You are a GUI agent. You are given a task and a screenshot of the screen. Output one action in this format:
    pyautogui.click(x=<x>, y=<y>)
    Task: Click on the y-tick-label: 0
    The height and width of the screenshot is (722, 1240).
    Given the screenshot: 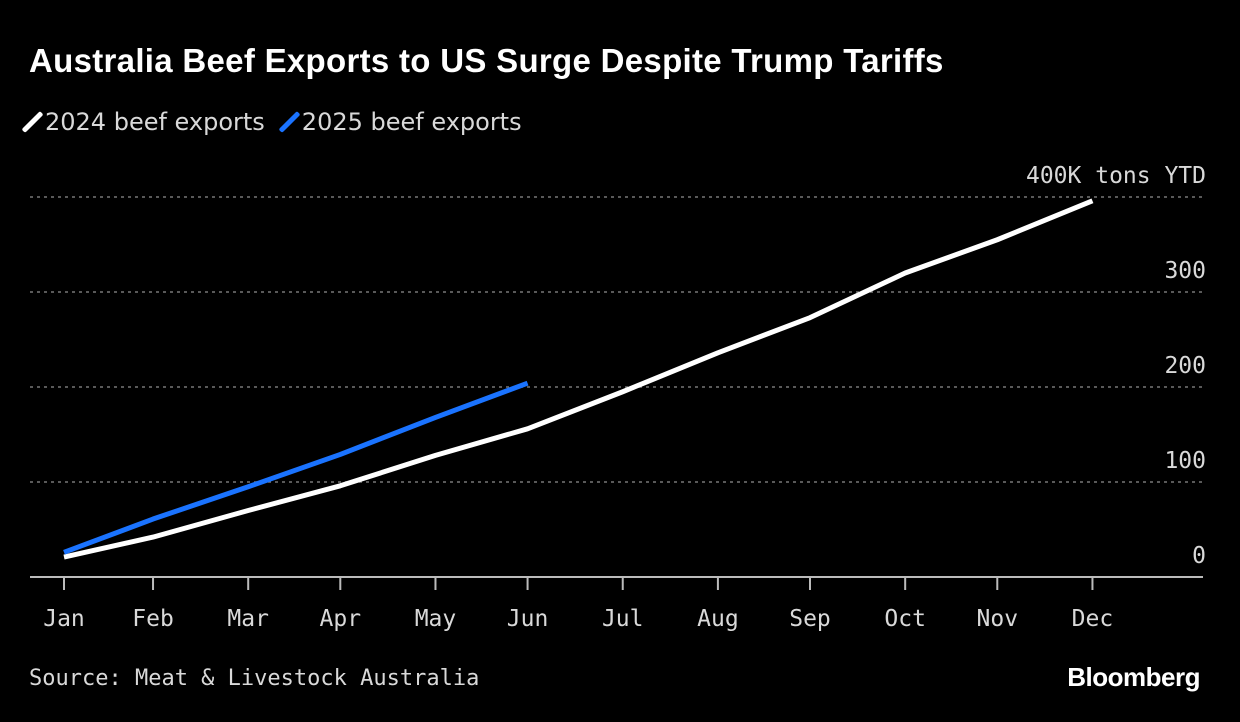 What is the action you would take?
    pyautogui.click(x=1199, y=556)
    